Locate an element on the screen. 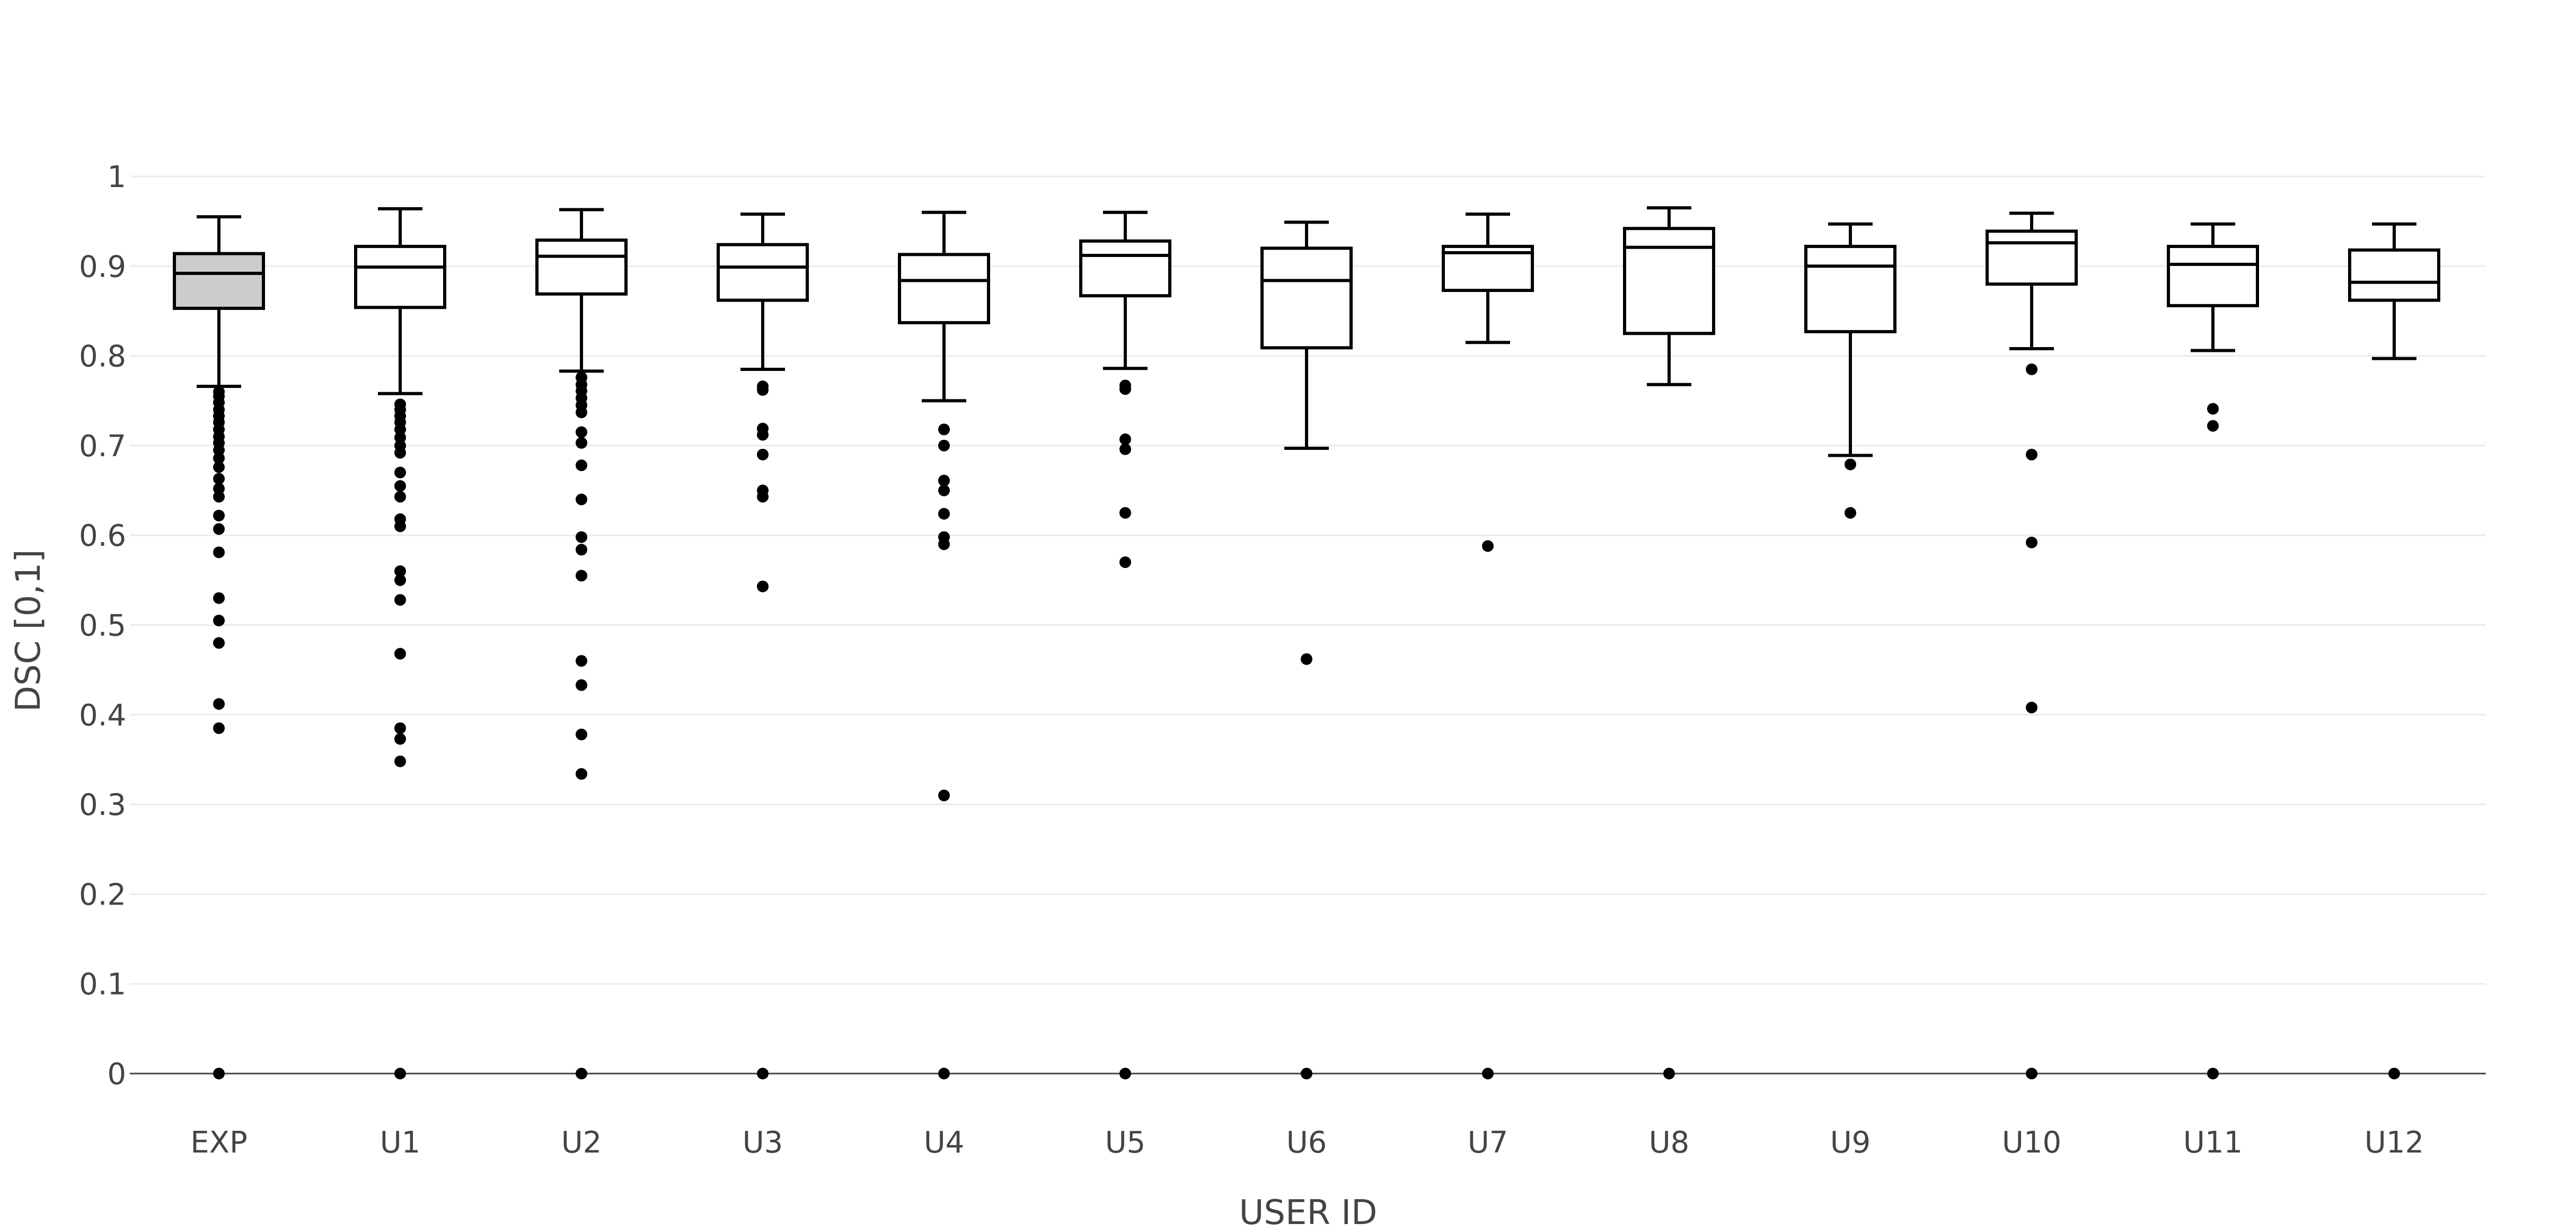 This screenshot has width=2576, height=1232. x-tick-label: U2 is located at coordinates (581, 1142).